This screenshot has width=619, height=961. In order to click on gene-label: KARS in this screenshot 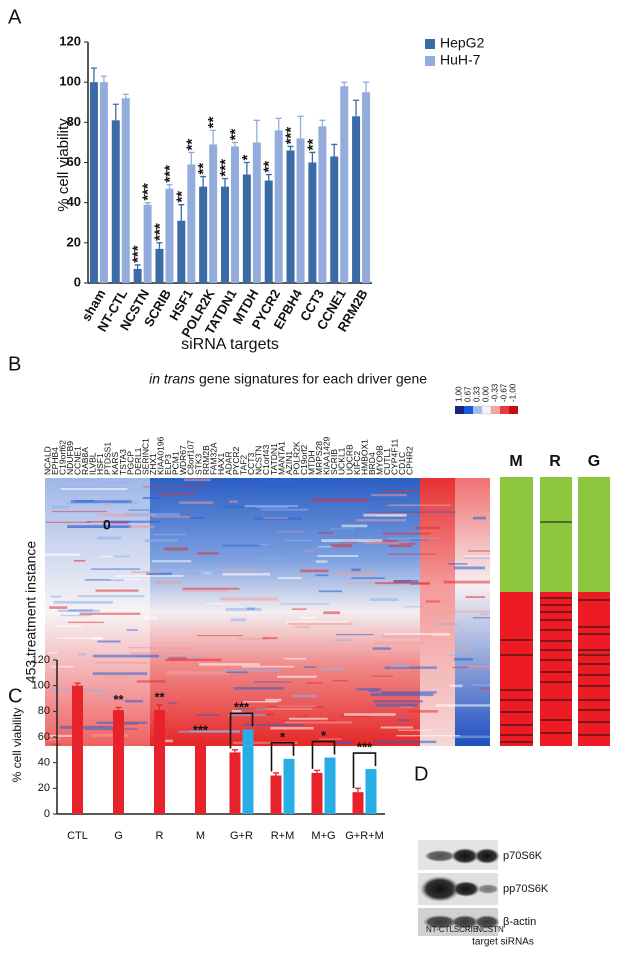, I will do `click(115, 463)`.